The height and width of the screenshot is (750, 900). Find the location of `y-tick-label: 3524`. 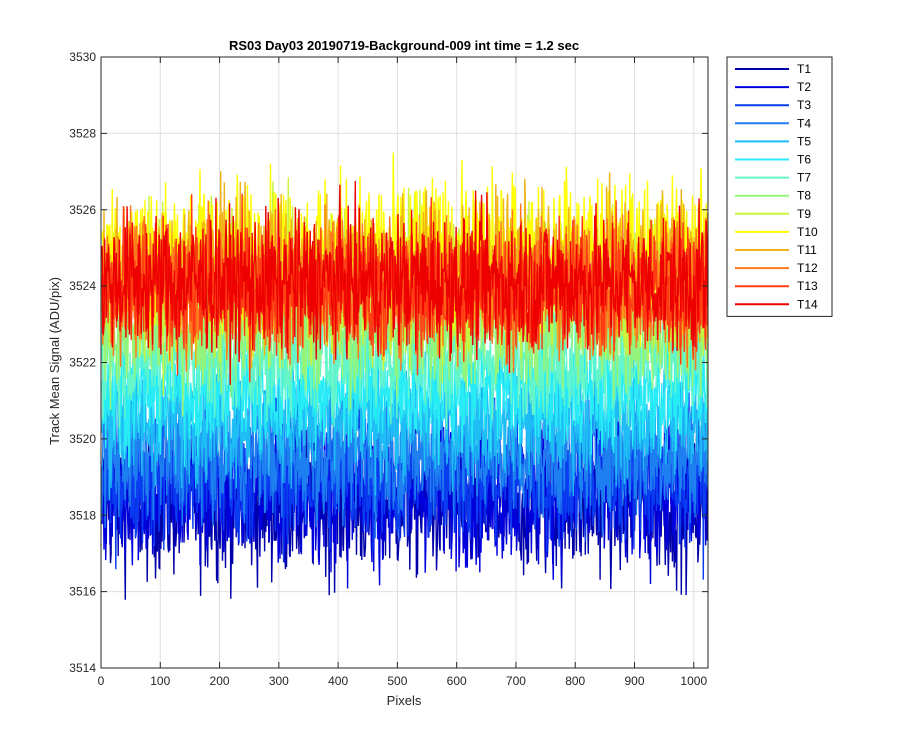

y-tick-label: 3524 is located at coordinates (82, 286).